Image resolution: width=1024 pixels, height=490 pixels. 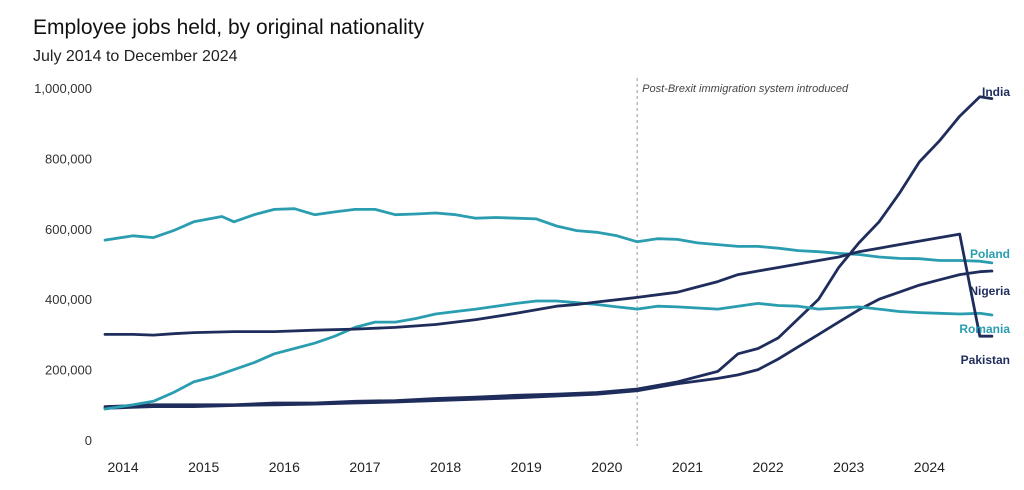 I want to click on series-label-romania: Romania, so click(x=984, y=329).